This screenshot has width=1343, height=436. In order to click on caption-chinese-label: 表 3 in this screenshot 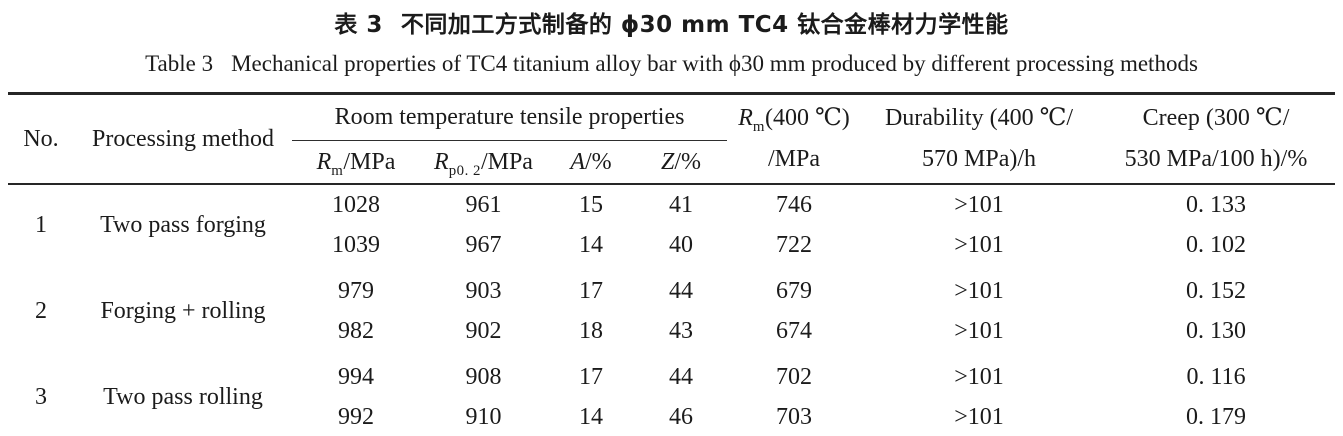, I will do `click(358, 25)`.